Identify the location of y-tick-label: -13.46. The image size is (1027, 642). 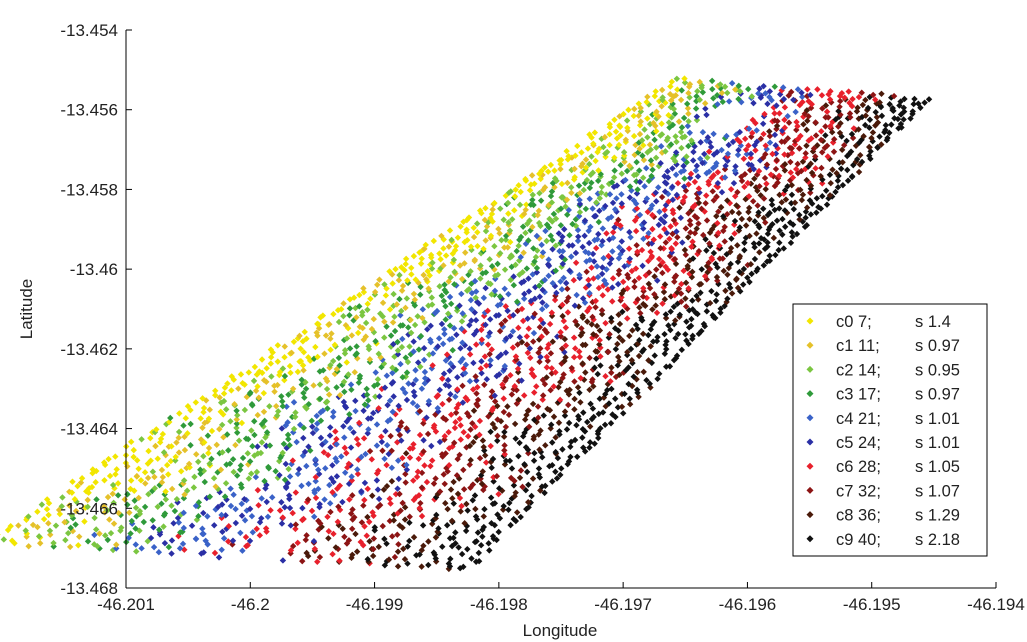
(94, 269).